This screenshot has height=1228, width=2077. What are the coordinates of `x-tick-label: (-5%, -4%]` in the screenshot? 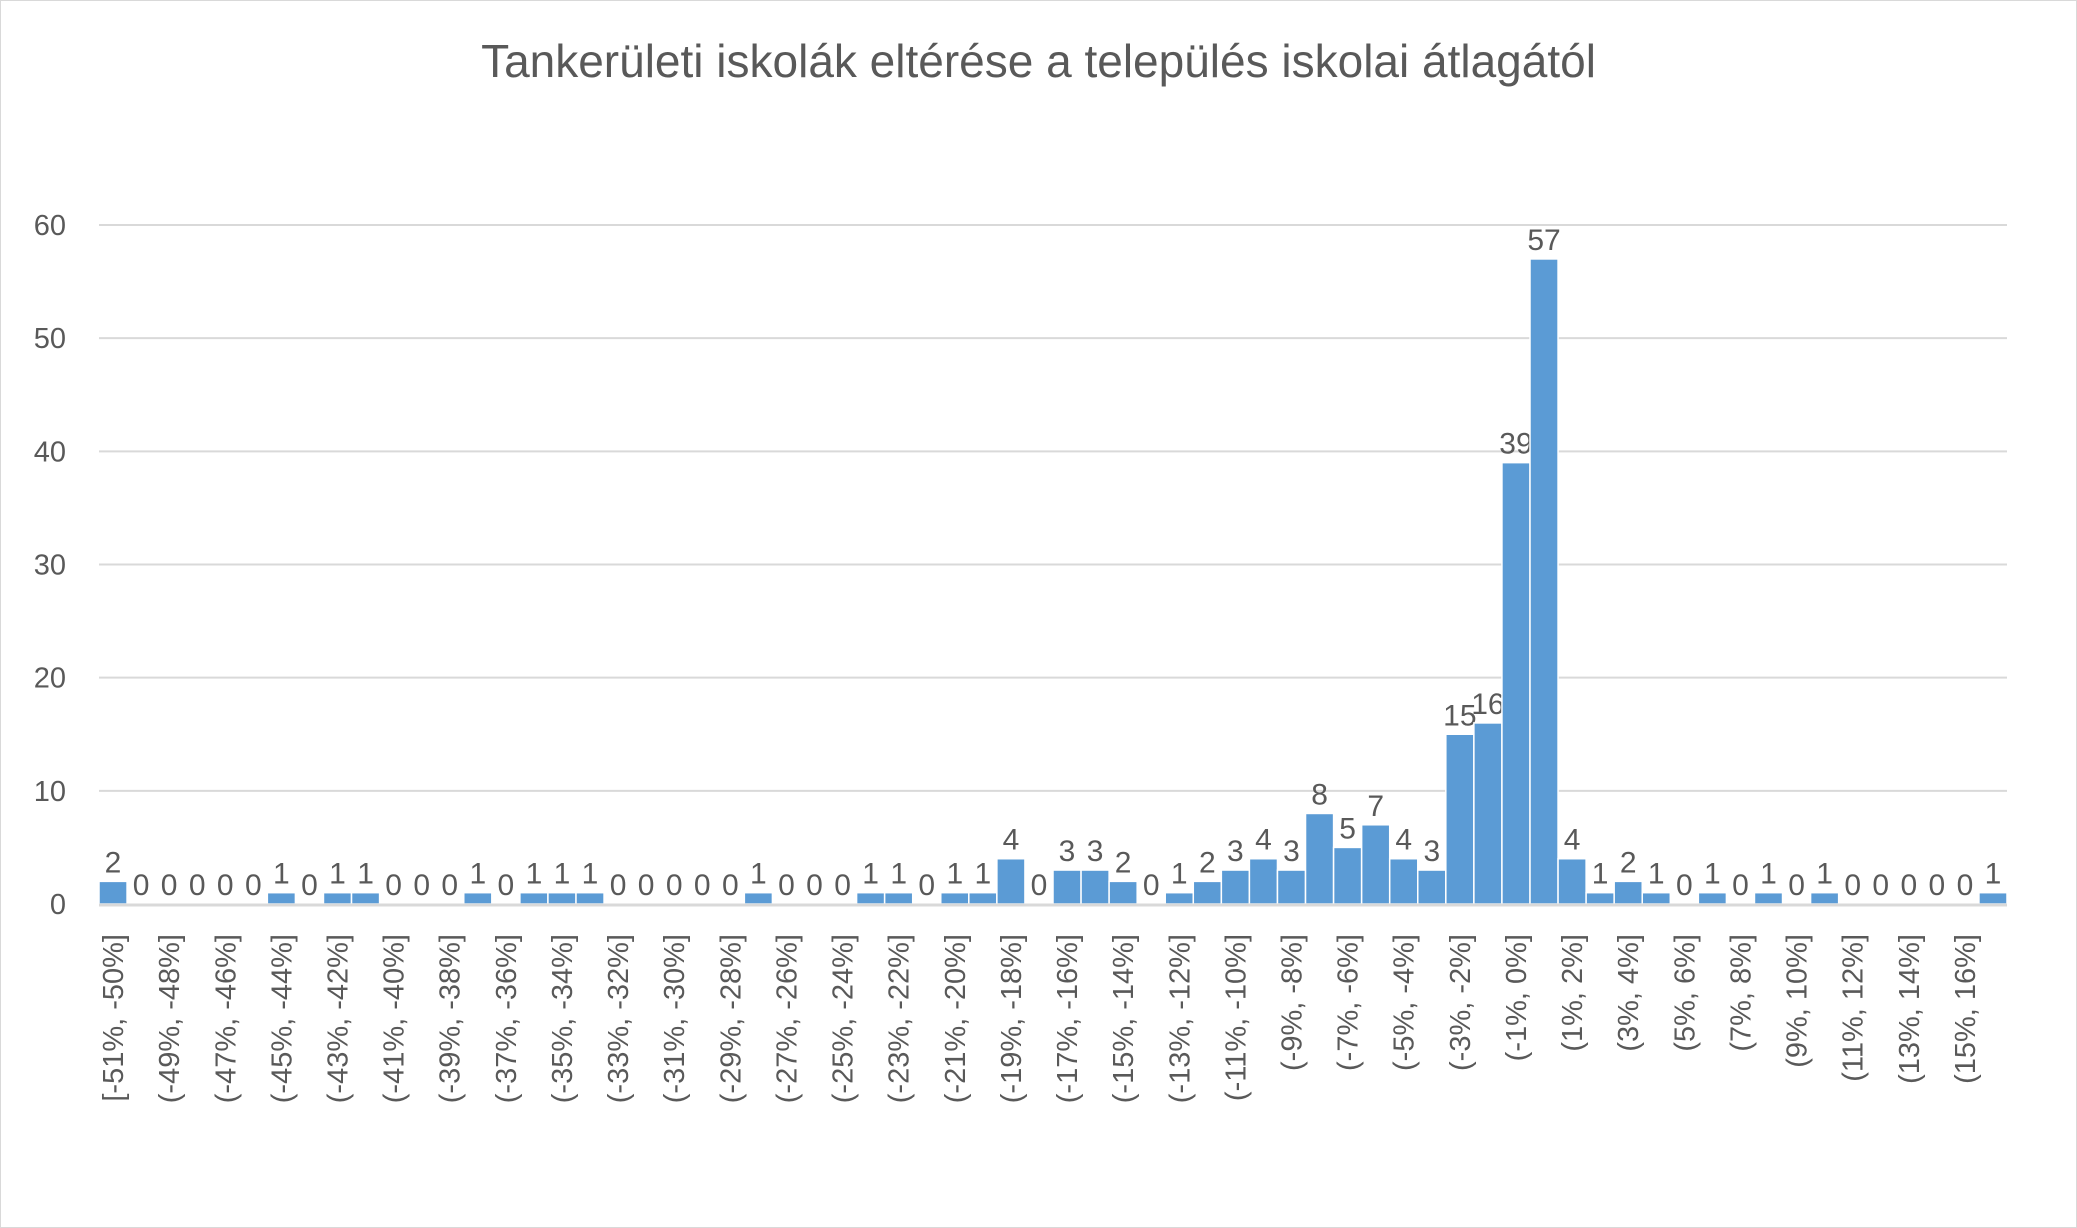 It's located at (1405, 1002).